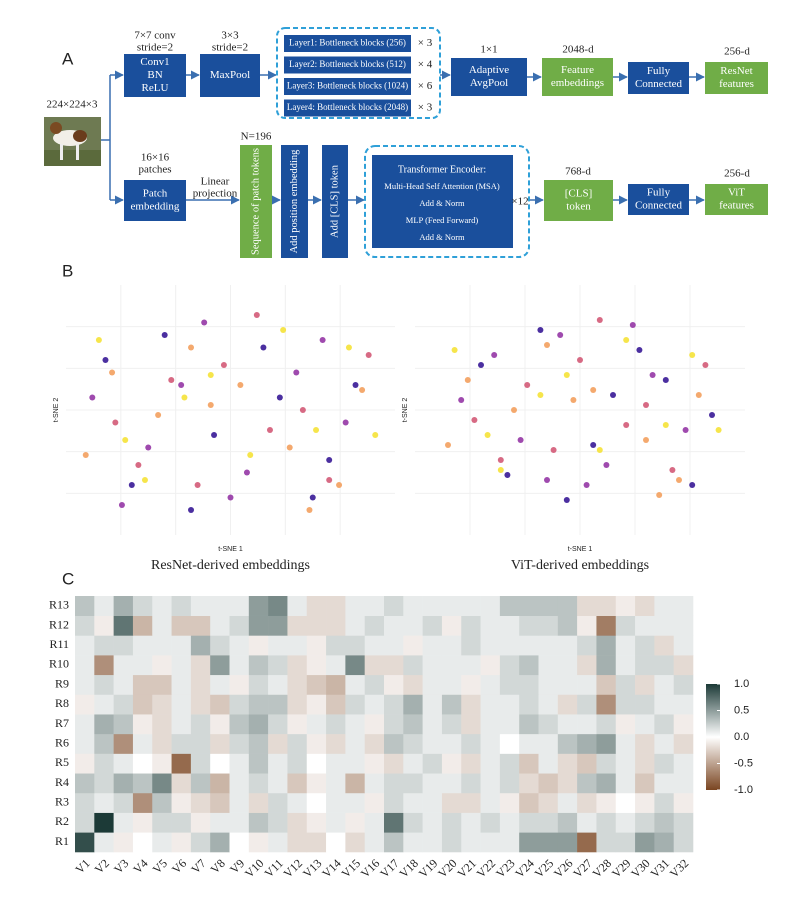  I want to click on colorbar-label: 1.0, so click(741, 684).